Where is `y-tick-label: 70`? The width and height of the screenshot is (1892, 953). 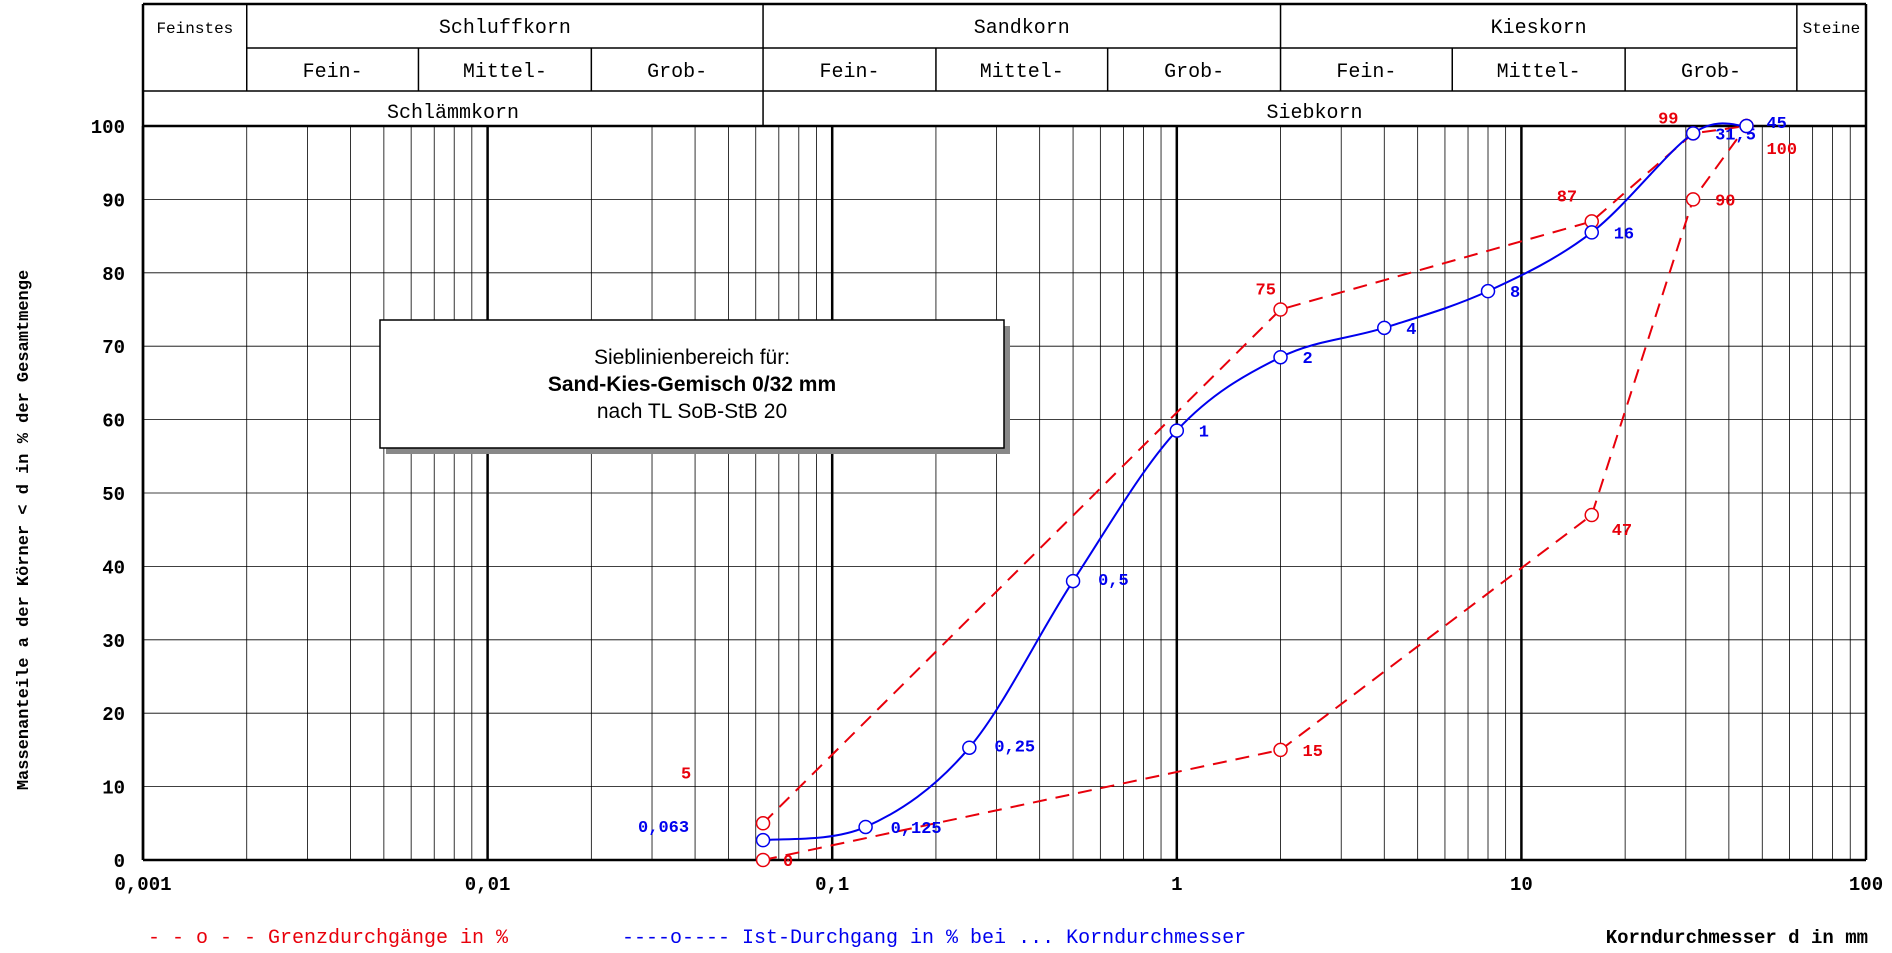 y-tick-label: 70 is located at coordinates (113, 348).